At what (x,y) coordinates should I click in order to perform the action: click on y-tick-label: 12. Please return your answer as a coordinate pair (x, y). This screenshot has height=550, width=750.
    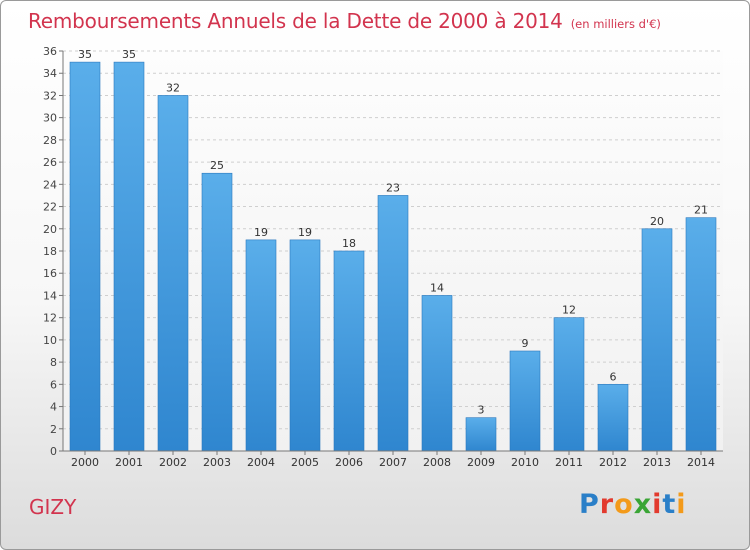
    Looking at the image, I should click on (50, 318).